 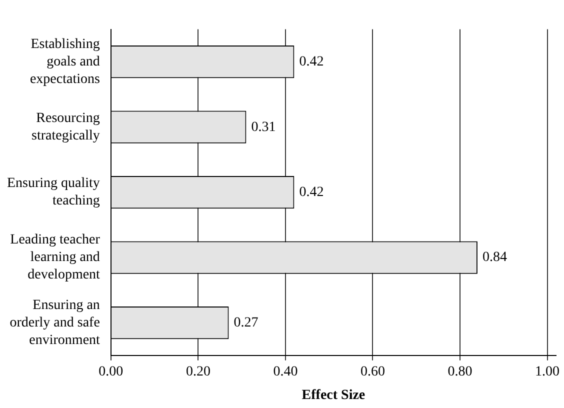 I want to click on x-tick-label: 0.00, so click(x=111, y=372).